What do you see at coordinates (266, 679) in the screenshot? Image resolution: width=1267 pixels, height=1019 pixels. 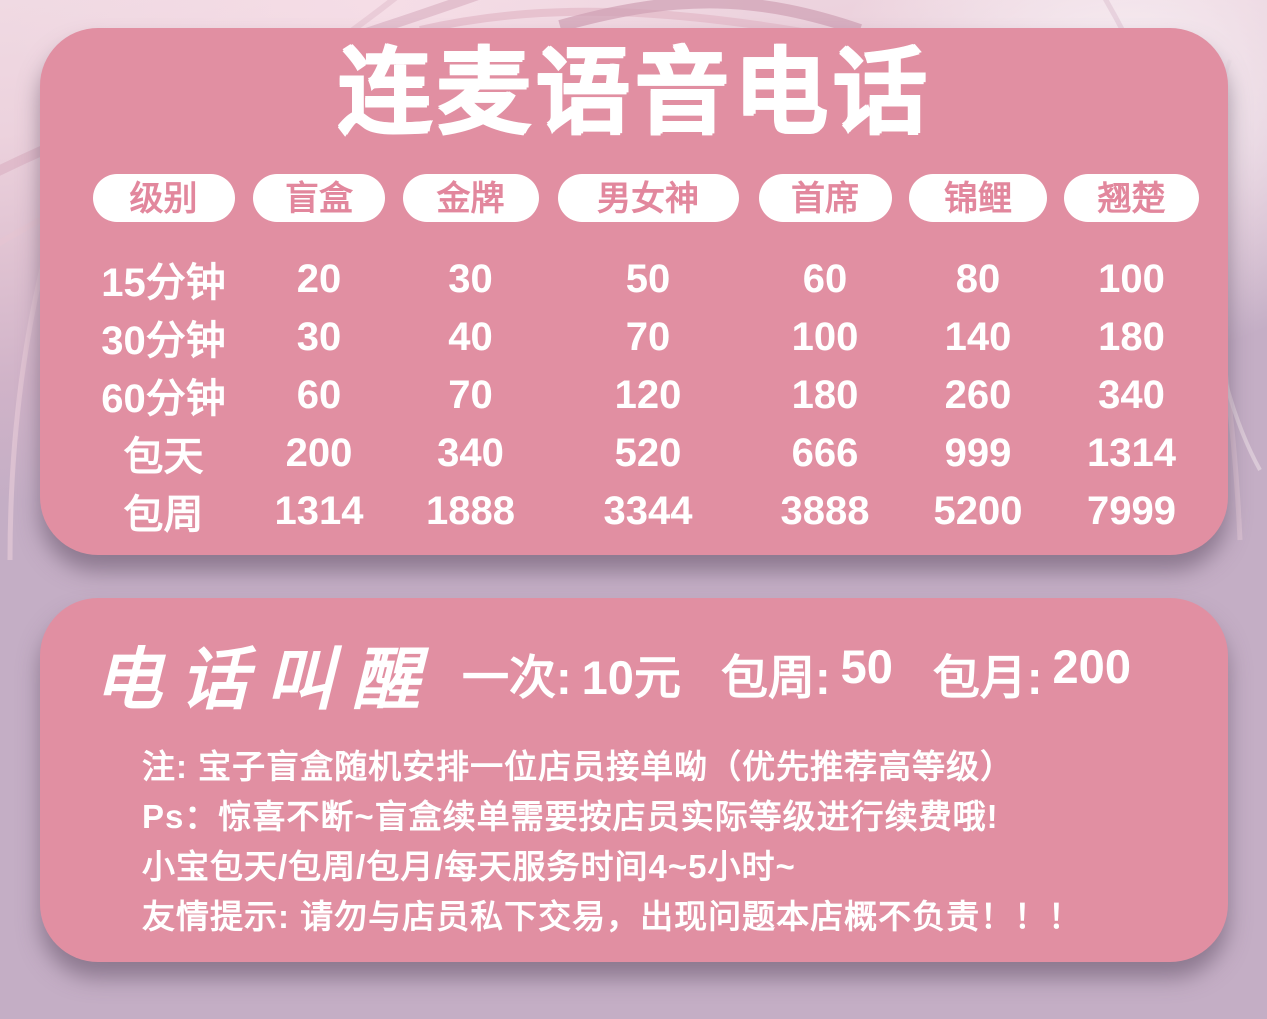 I see `wakeup-title: 电话叫醒` at bounding box center [266, 679].